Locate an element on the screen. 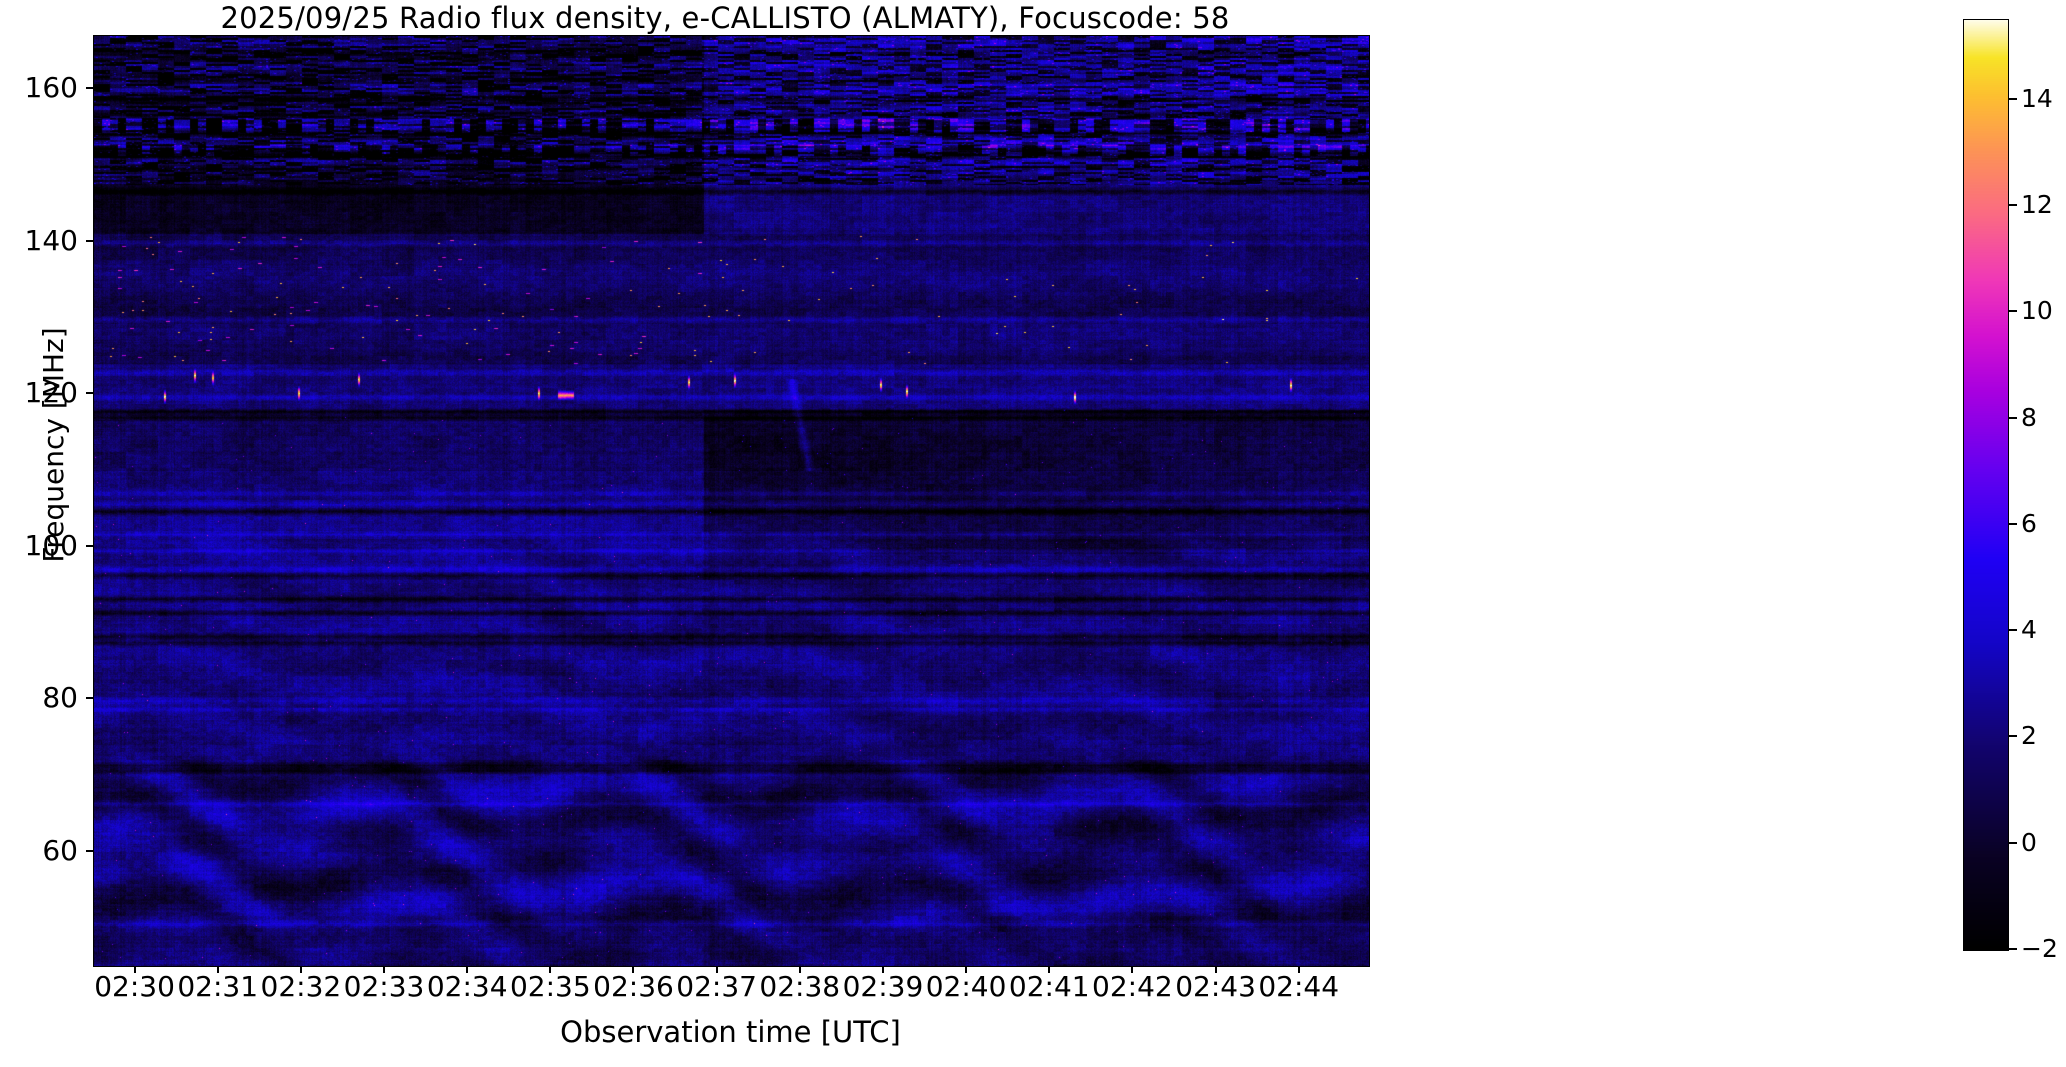 The image size is (2066, 1067). colorbar-tick-label: 6 is located at coordinates (2029, 523).